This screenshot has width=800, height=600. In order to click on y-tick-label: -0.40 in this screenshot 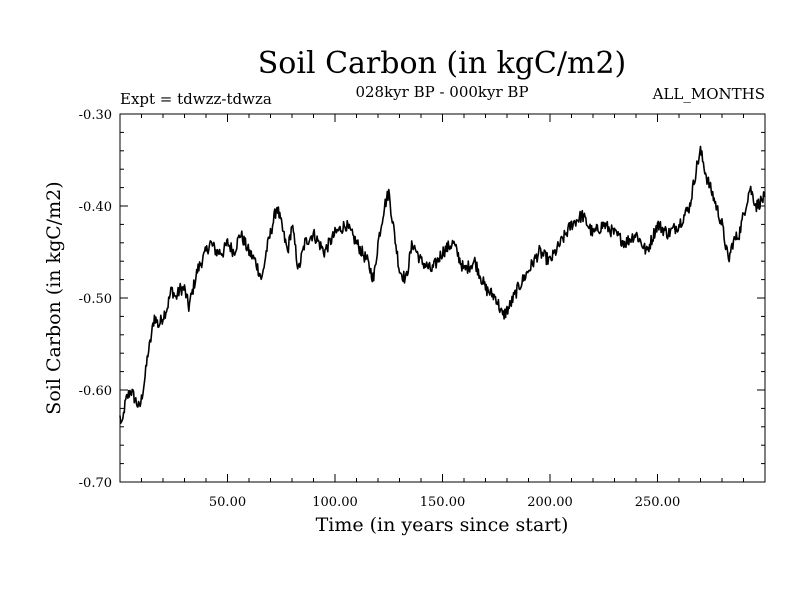, I will do `click(95, 207)`.